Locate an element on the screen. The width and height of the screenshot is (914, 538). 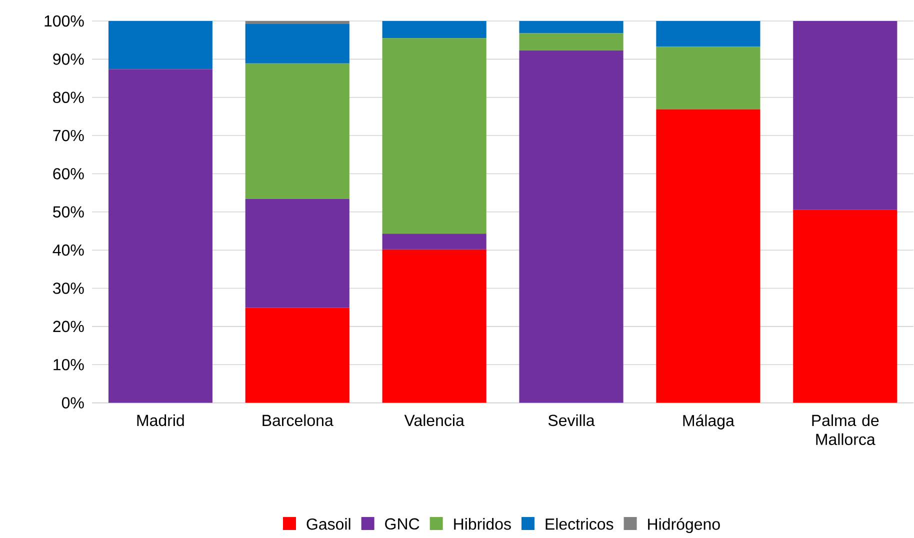
x-tick-label: Málaga is located at coordinates (708, 422).